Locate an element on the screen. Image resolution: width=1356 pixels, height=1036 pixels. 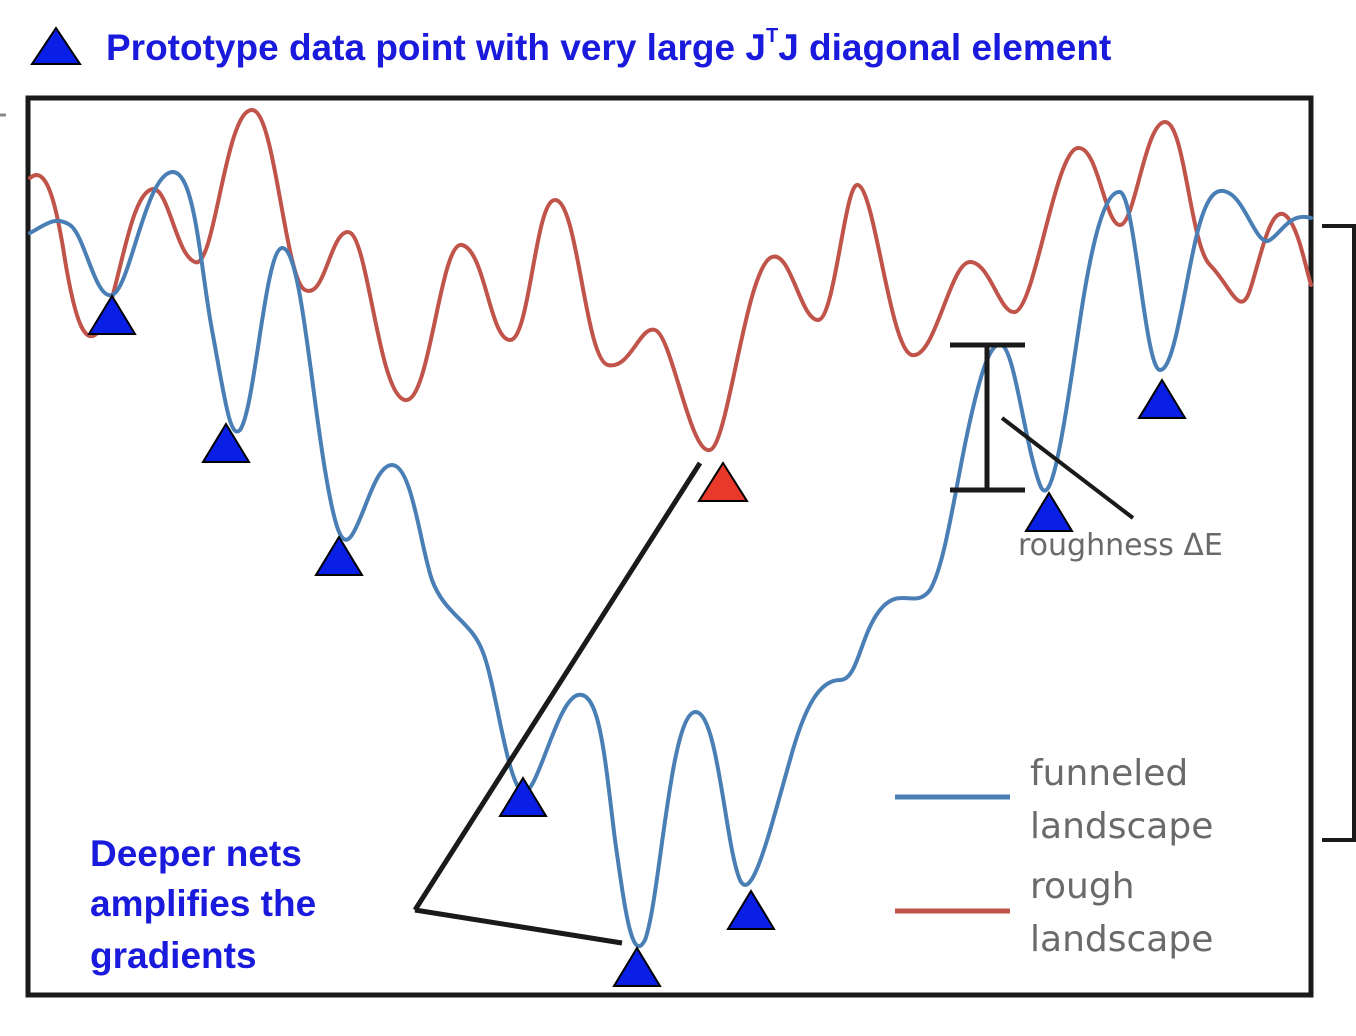
annotation-line-3: gradients is located at coordinates (173, 955).